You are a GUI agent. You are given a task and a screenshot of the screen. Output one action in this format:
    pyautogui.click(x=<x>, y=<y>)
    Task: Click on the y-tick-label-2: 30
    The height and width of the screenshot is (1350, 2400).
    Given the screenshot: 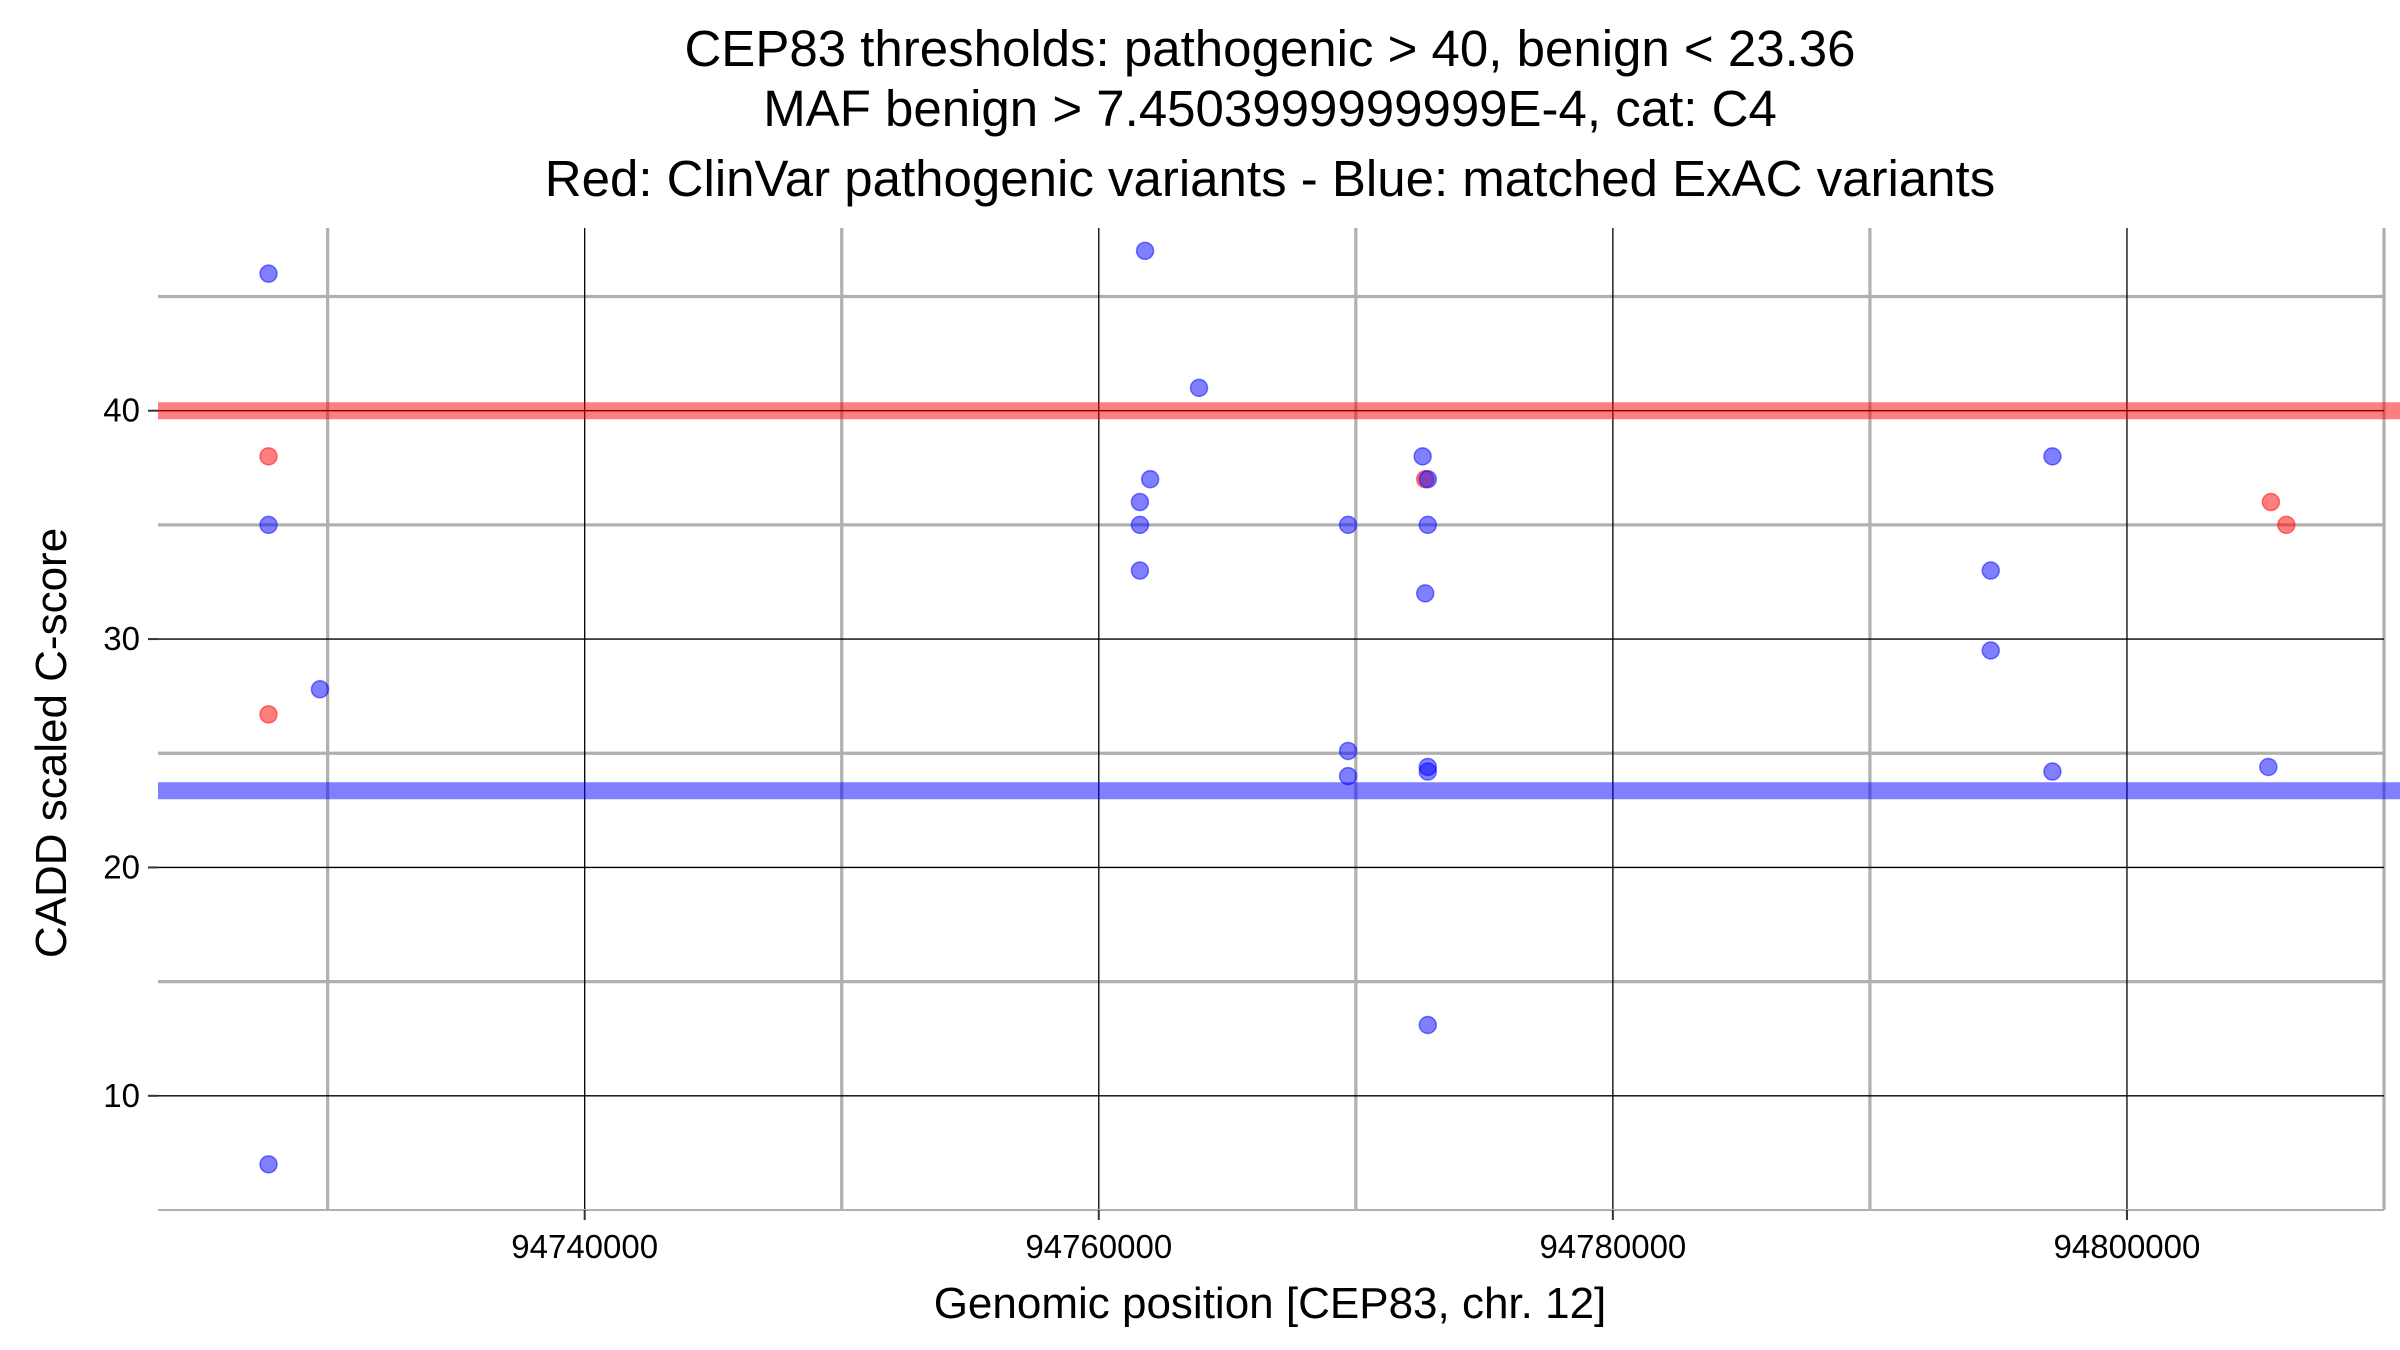 What is the action you would take?
    pyautogui.click(x=121, y=638)
    